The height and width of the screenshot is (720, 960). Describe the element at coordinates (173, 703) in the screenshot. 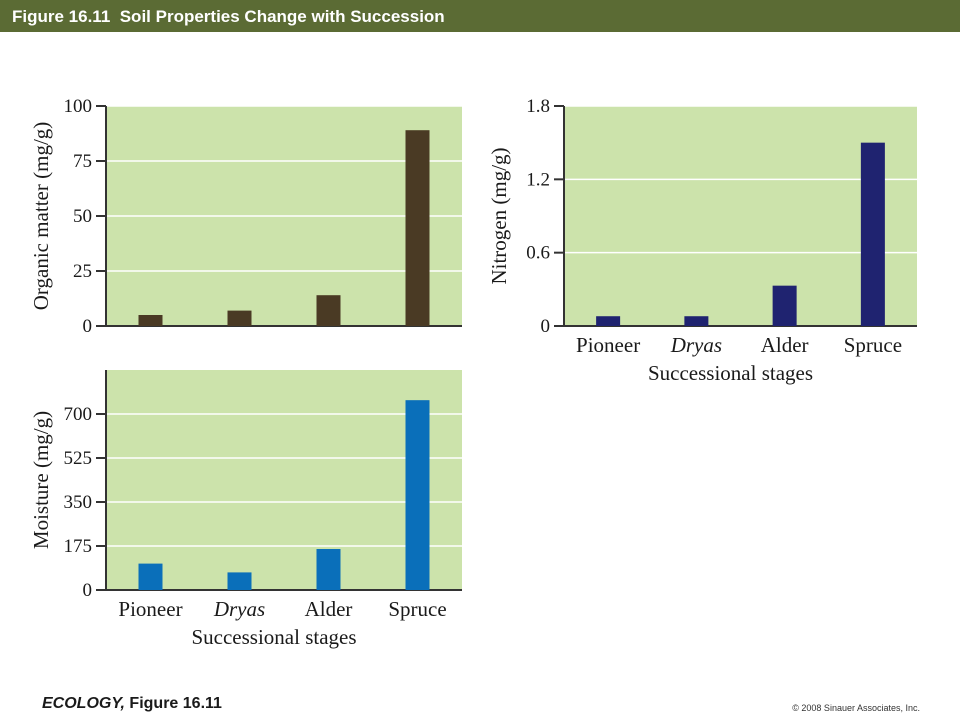

I see `figure-ref: Figure 16.11` at that location.